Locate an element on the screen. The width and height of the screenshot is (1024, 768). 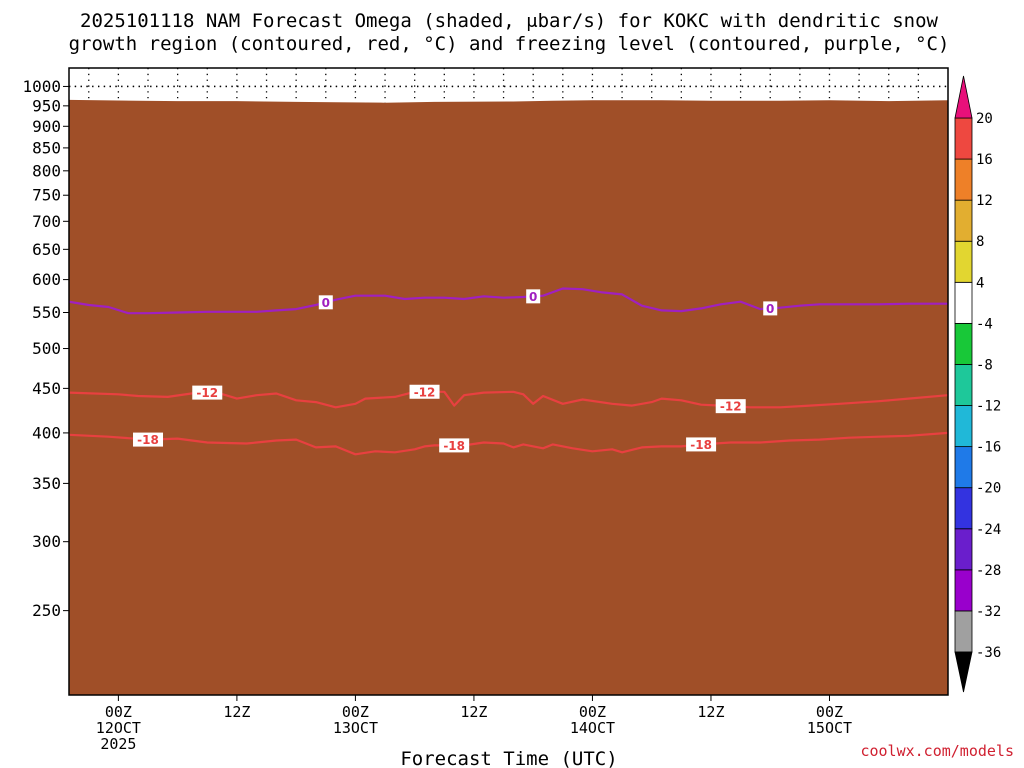
x-tick-label: 12OCT is located at coordinates (118, 728).